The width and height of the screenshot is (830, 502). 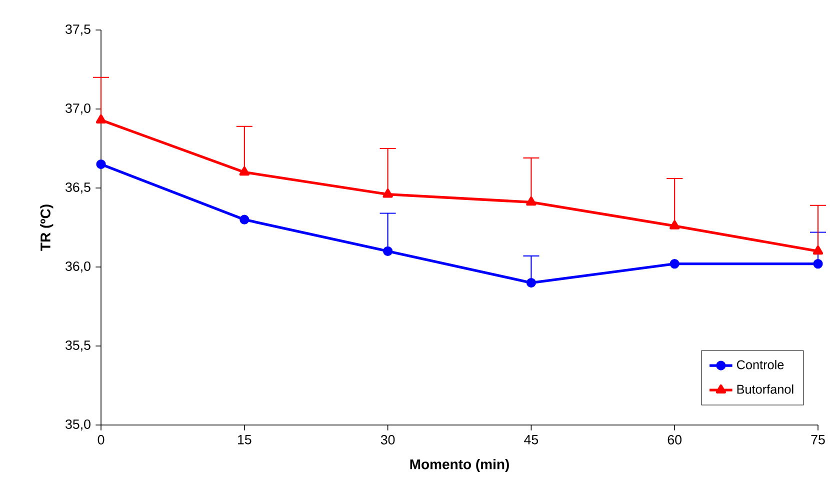 What do you see at coordinates (78, 346) in the screenshot?
I see `y-tick-label: 35,5` at bounding box center [78, 346].